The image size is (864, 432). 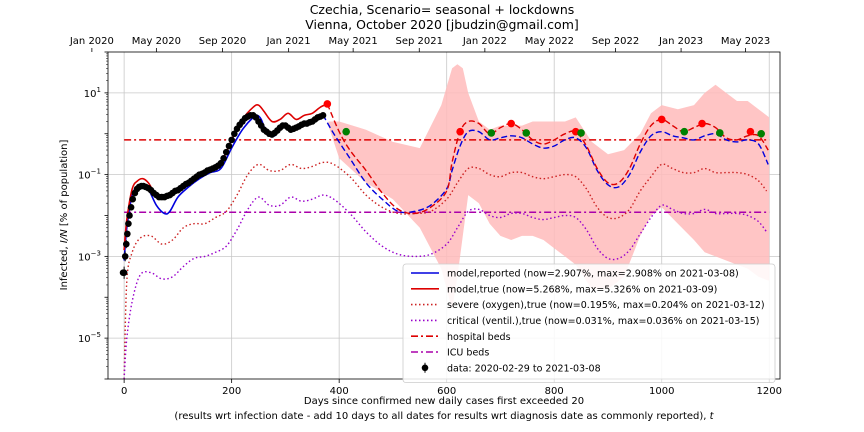 What do you see at coordinates (89, 256) in the screenshot?
I see `y-tick-label: 10⁻³` at bounding box center [89, 256].